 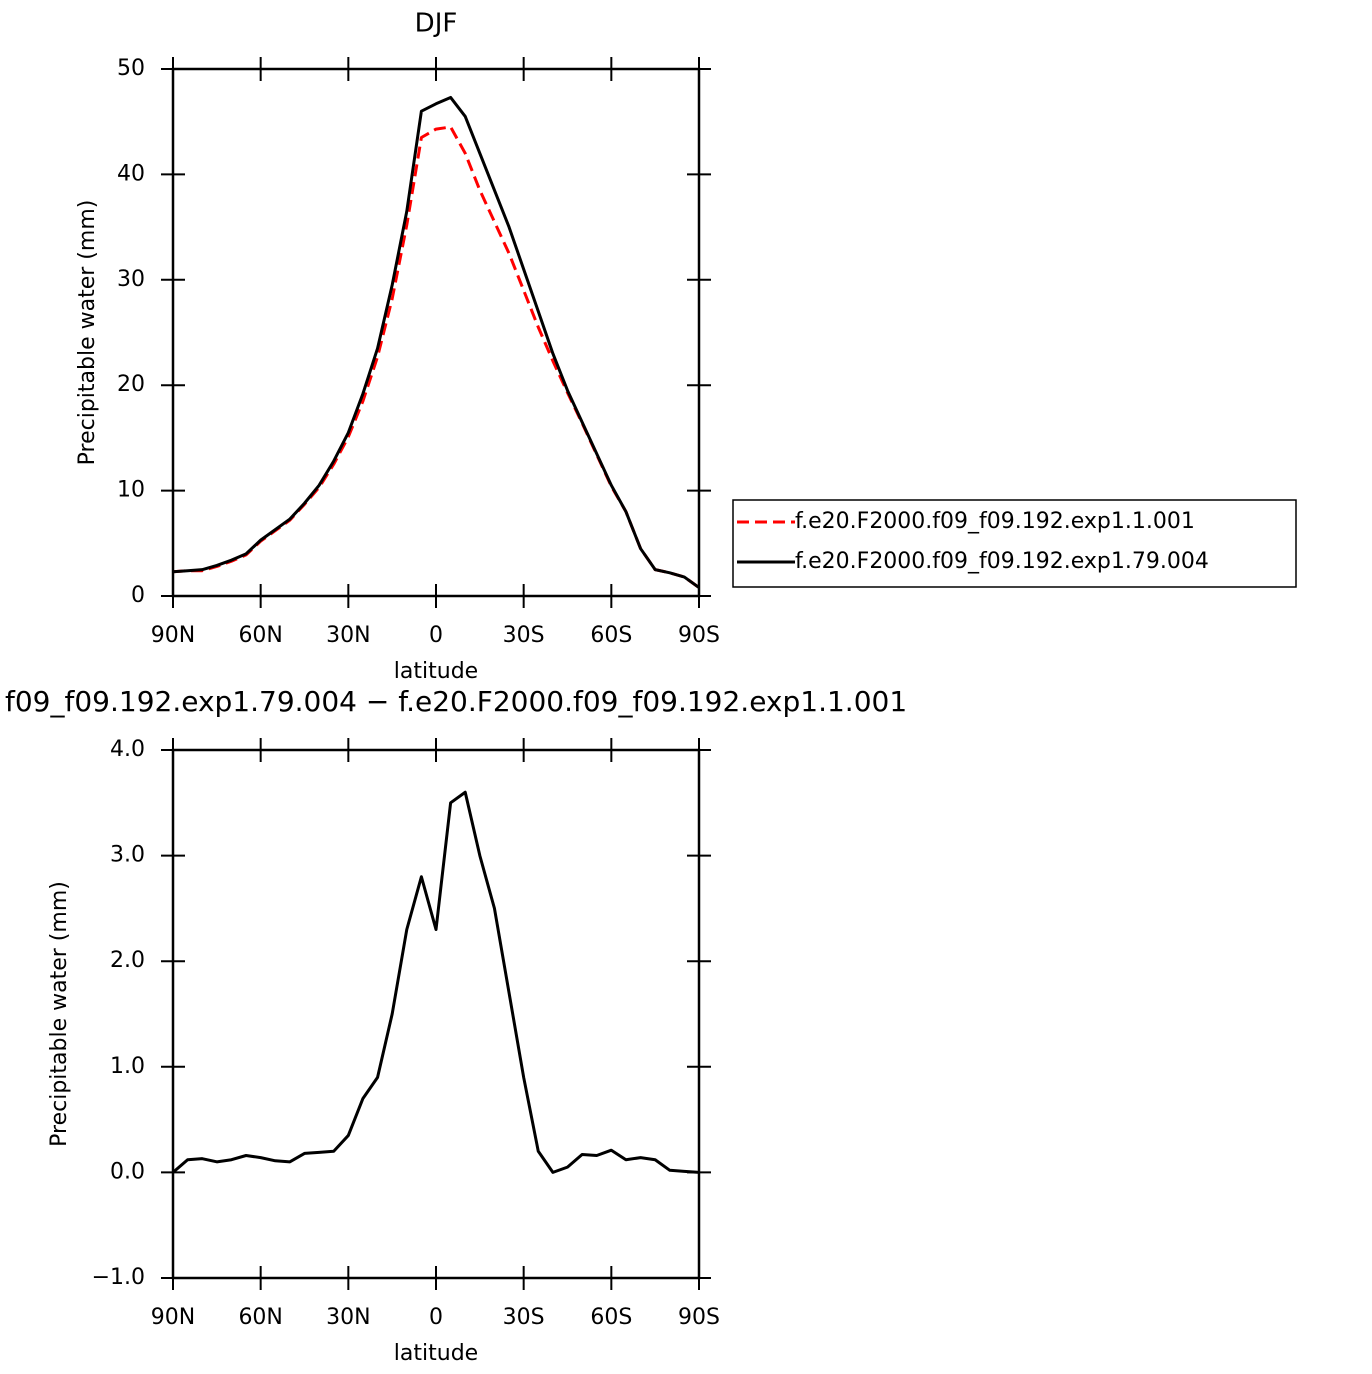 What do you see at coordinates (131, 279) in the screenshot?
I see `y-tick-label: 30` at bounding box center [131, 279].